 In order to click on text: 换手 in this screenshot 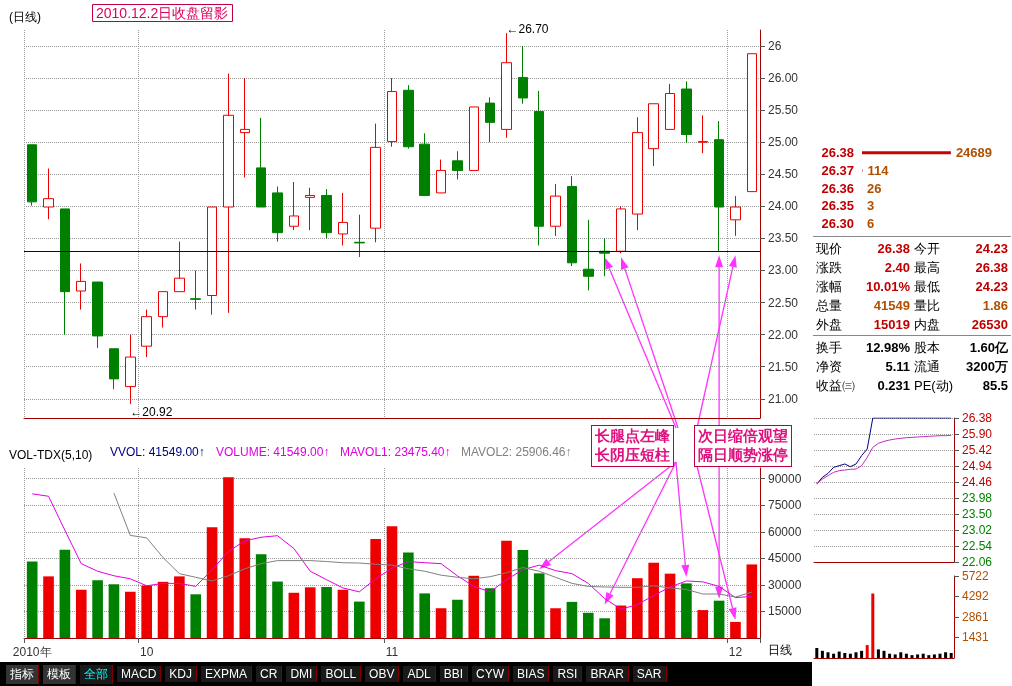, I will do `click(829, 348)`.